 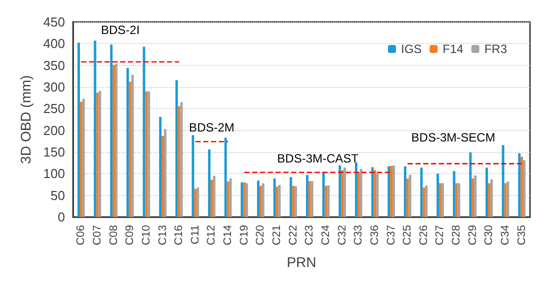 I want to click on x-tick-label: C24, so click(x=326, y=235).